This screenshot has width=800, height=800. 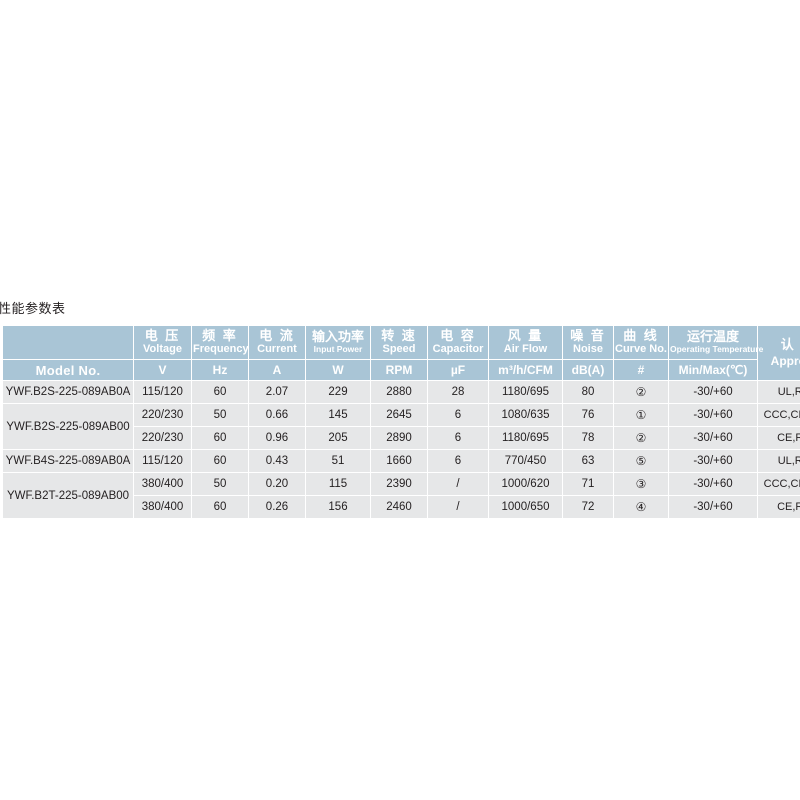 I want to click on cell-model: YWF.B4S-225-089AB0A, so click(x=68, y=461).